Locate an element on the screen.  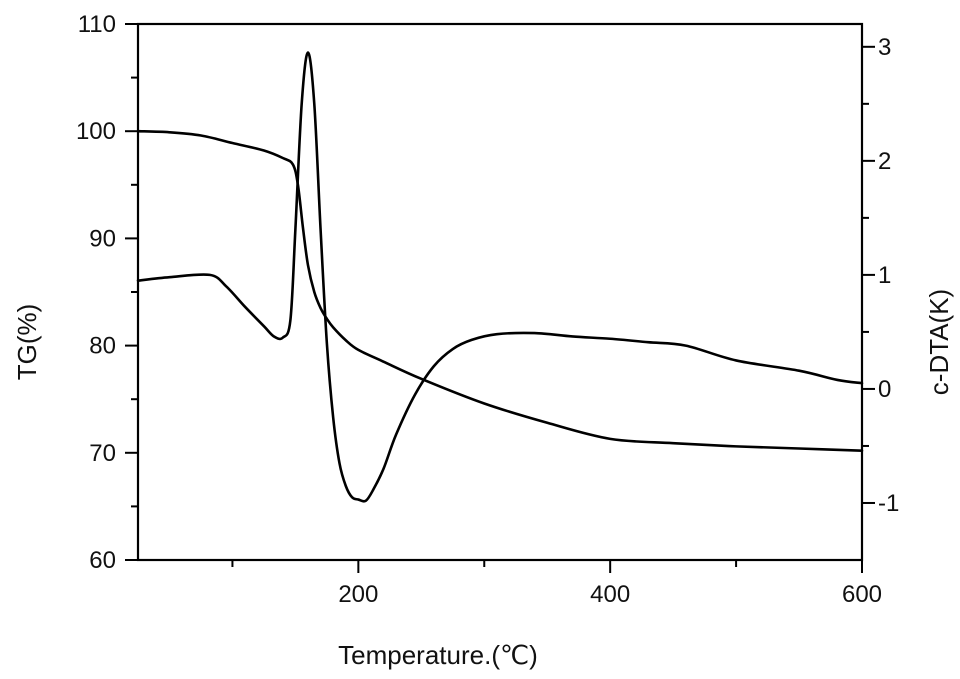
y2-tick-label: 2 is located at coordinates (884, 161).